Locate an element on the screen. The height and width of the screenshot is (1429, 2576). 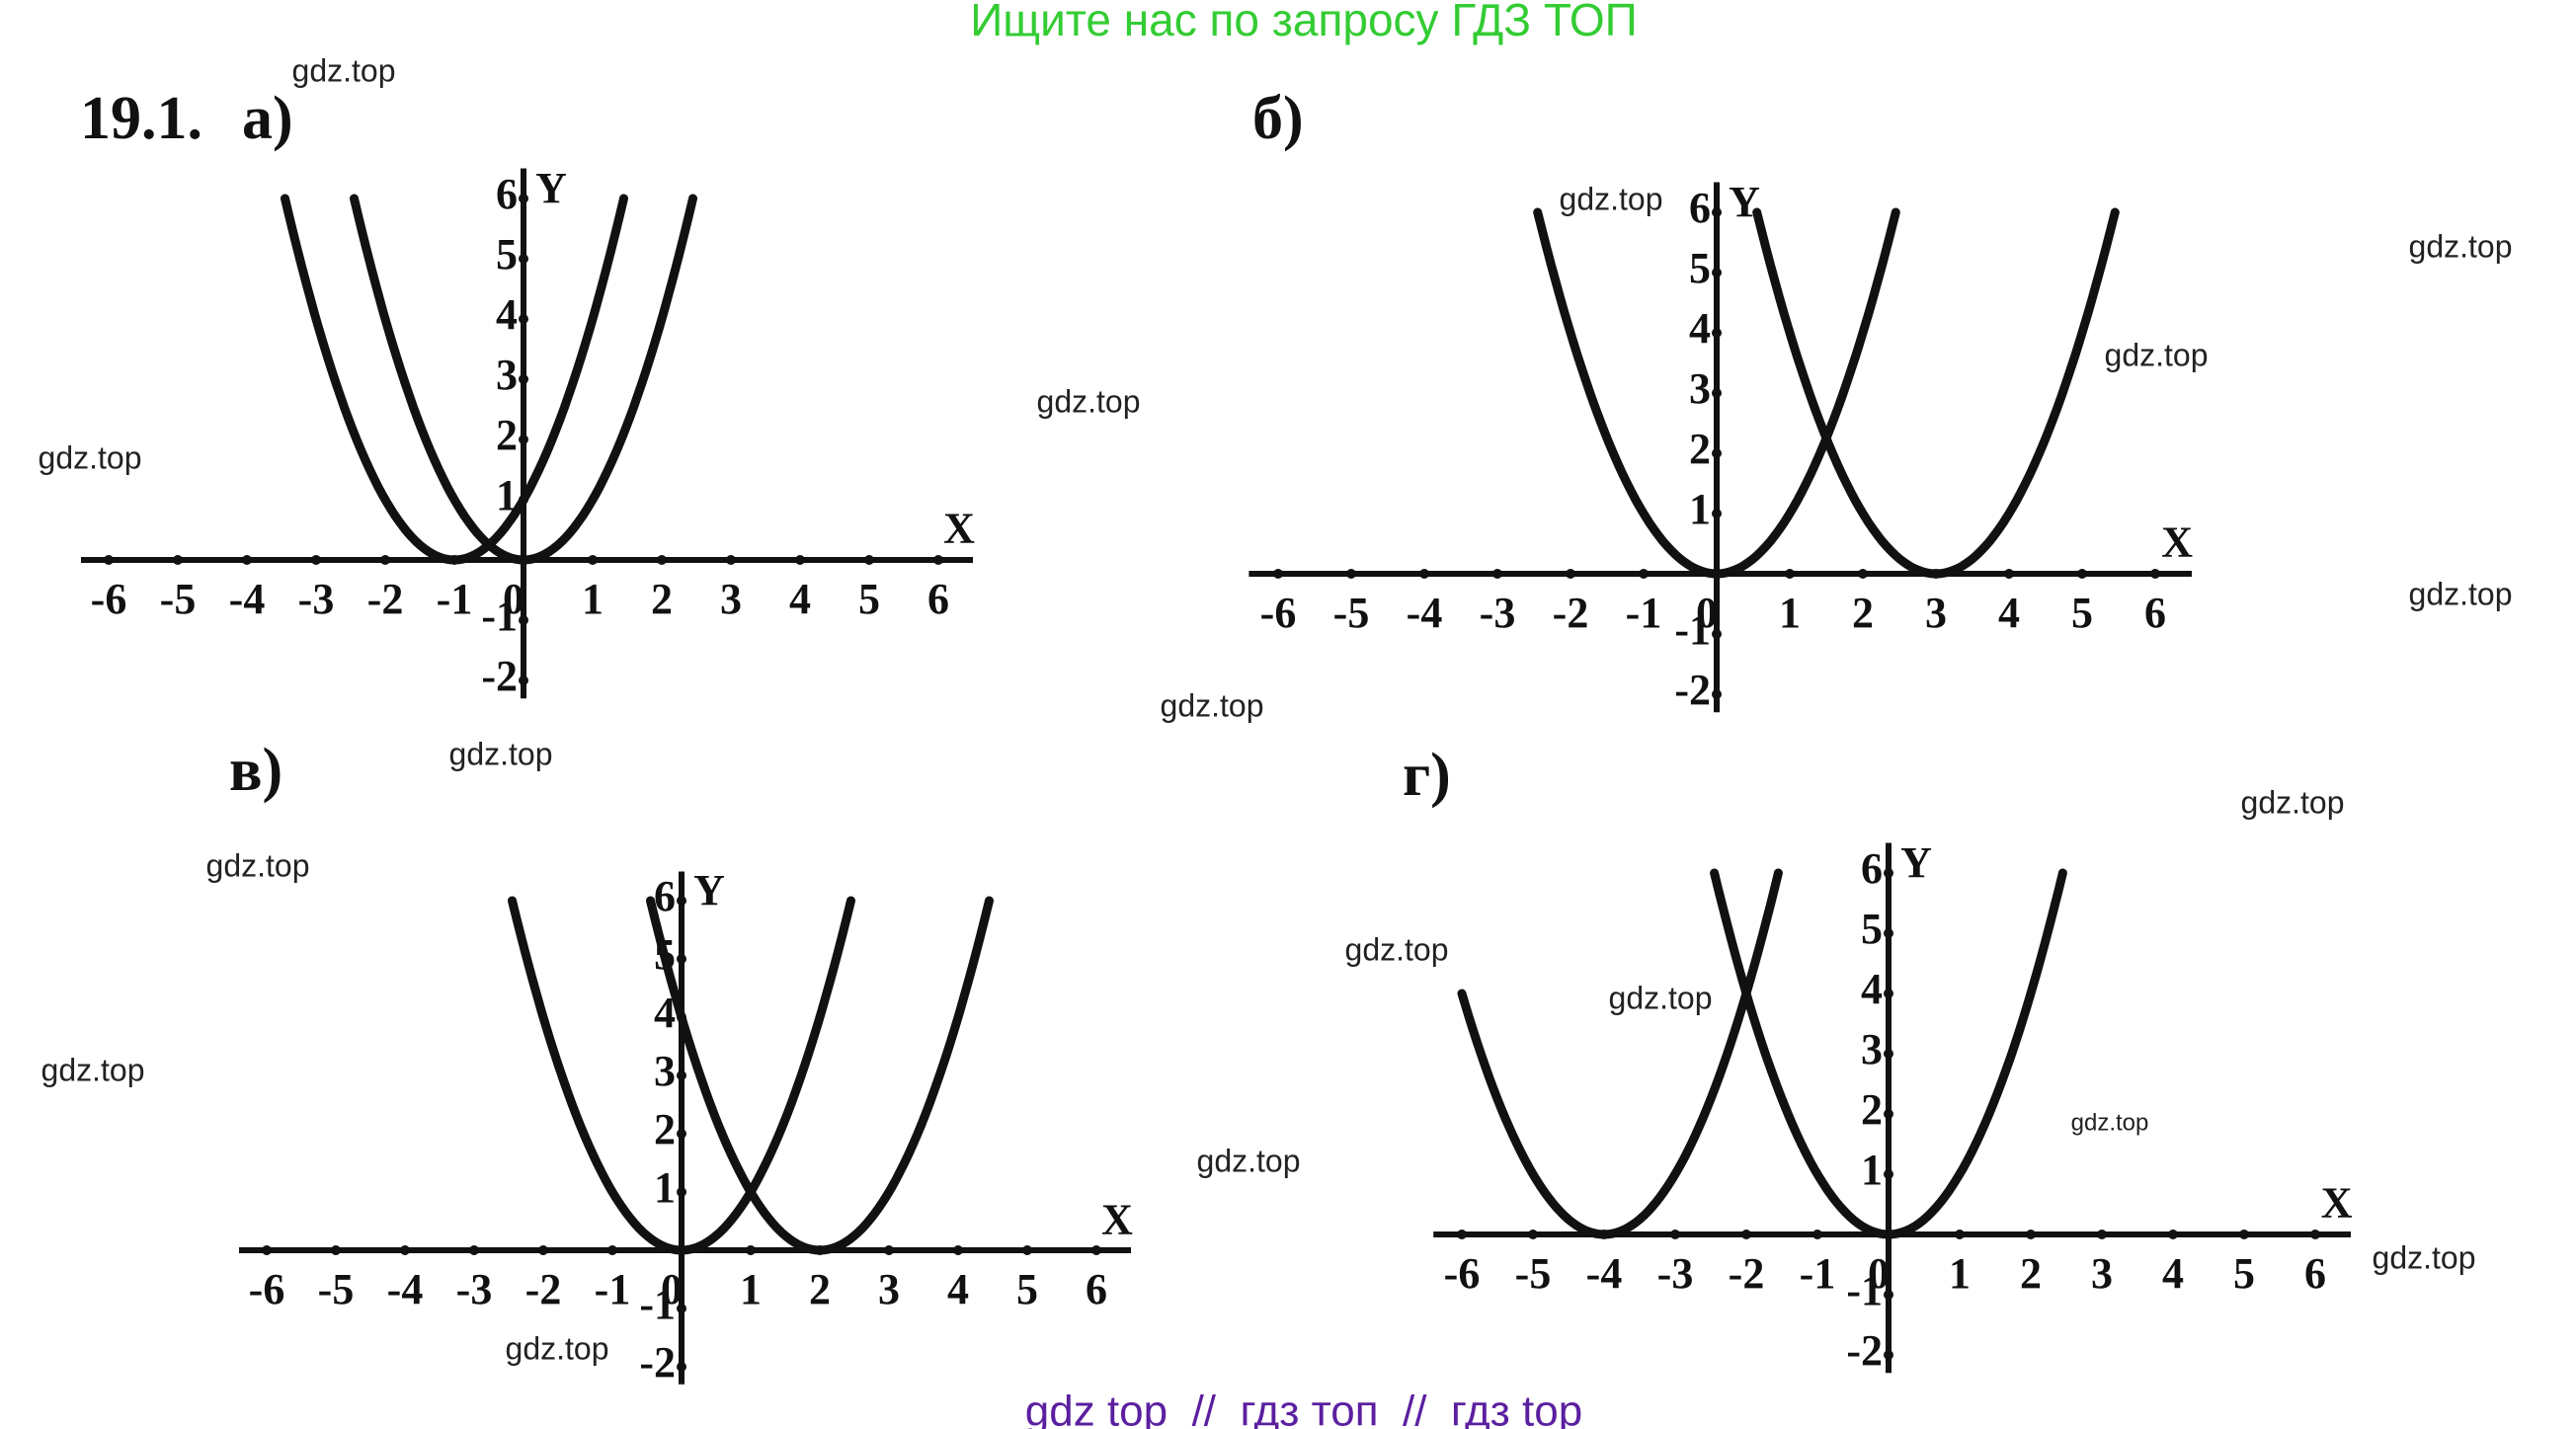
panel-label: г) is located at coordinates (1427, 775).